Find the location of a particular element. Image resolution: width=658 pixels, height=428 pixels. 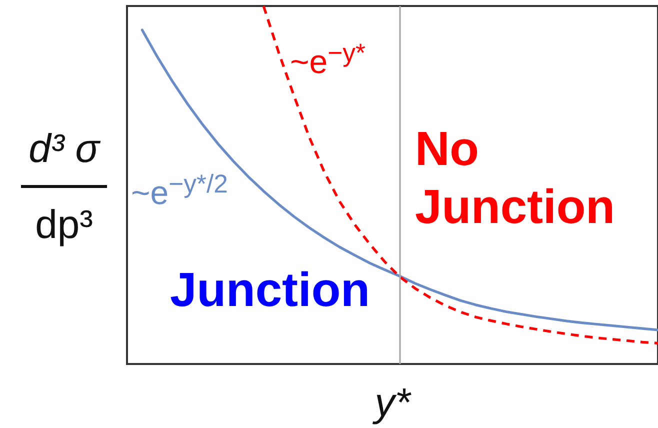

annotation: Junction is located at coordinates (270, 291).